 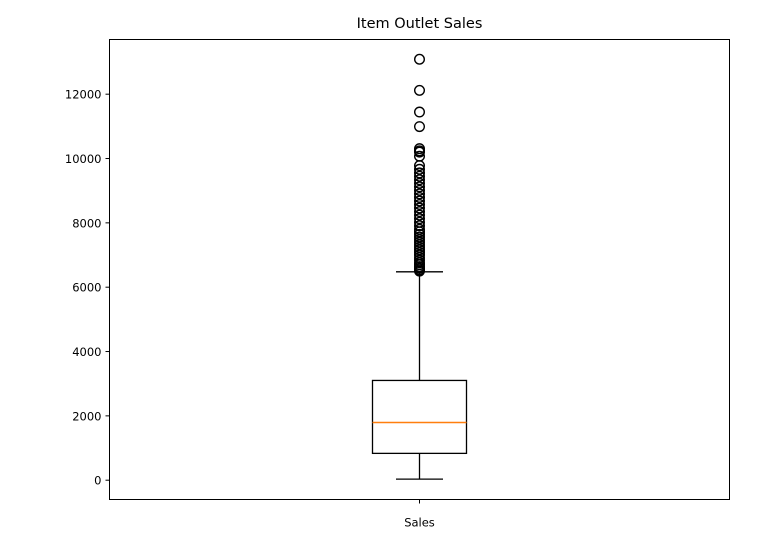 I want to click on x-tick-label: Sales, so click(x=419, y=523).